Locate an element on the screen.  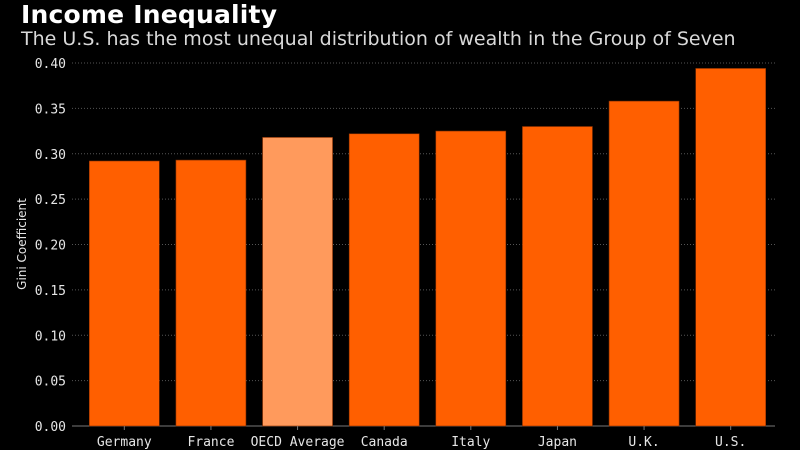
bar-japan is located at coordinates (557, 276).